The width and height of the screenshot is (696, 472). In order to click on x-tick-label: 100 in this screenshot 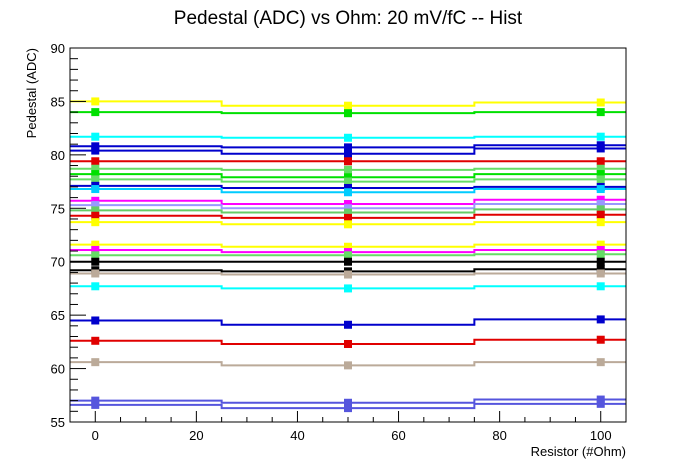, I will do `click(601, 435)`.